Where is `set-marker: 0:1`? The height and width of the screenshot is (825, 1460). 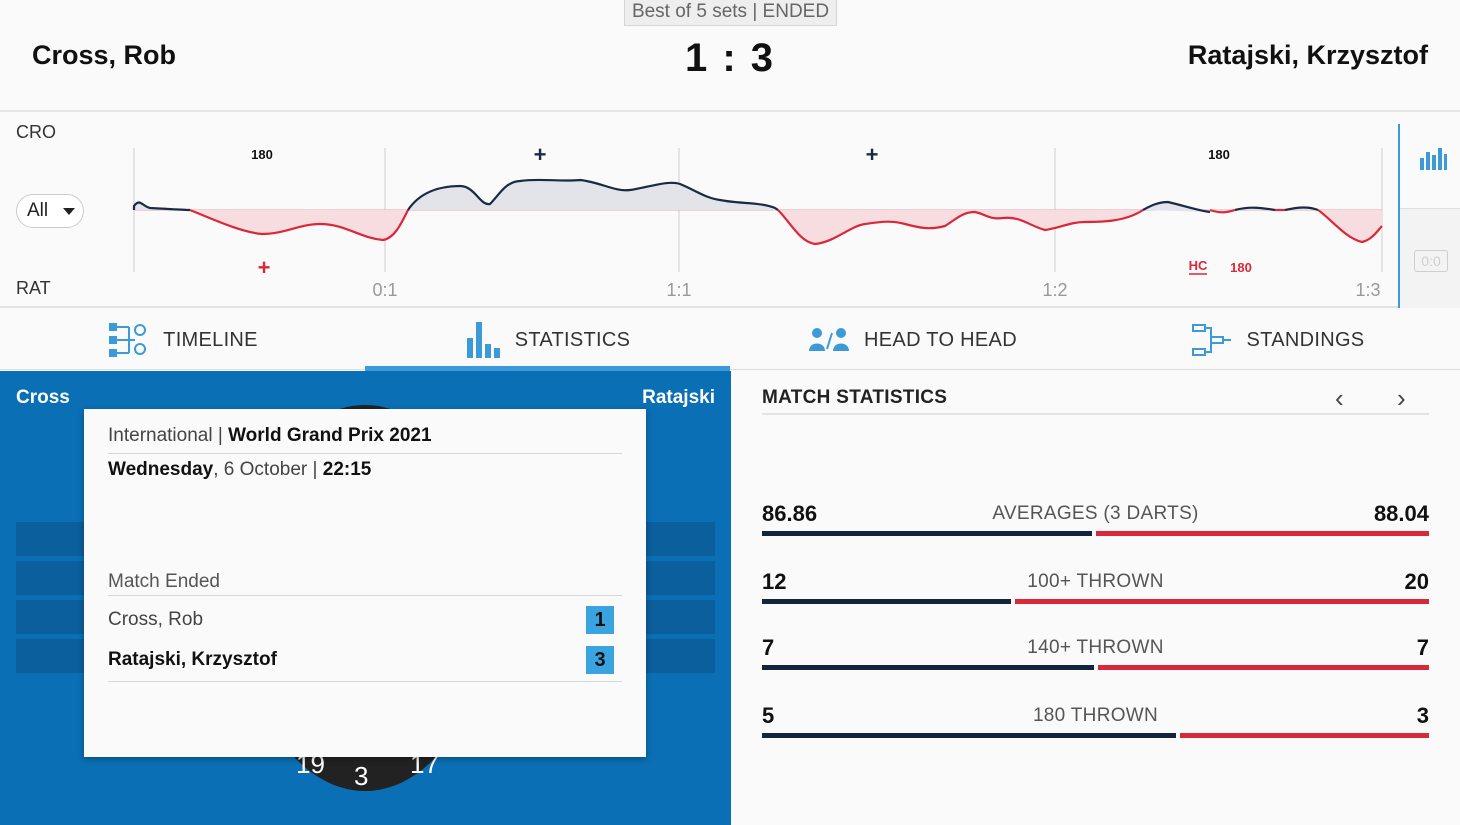 set-marker: 0:1 is located at coordinates (384, 290).